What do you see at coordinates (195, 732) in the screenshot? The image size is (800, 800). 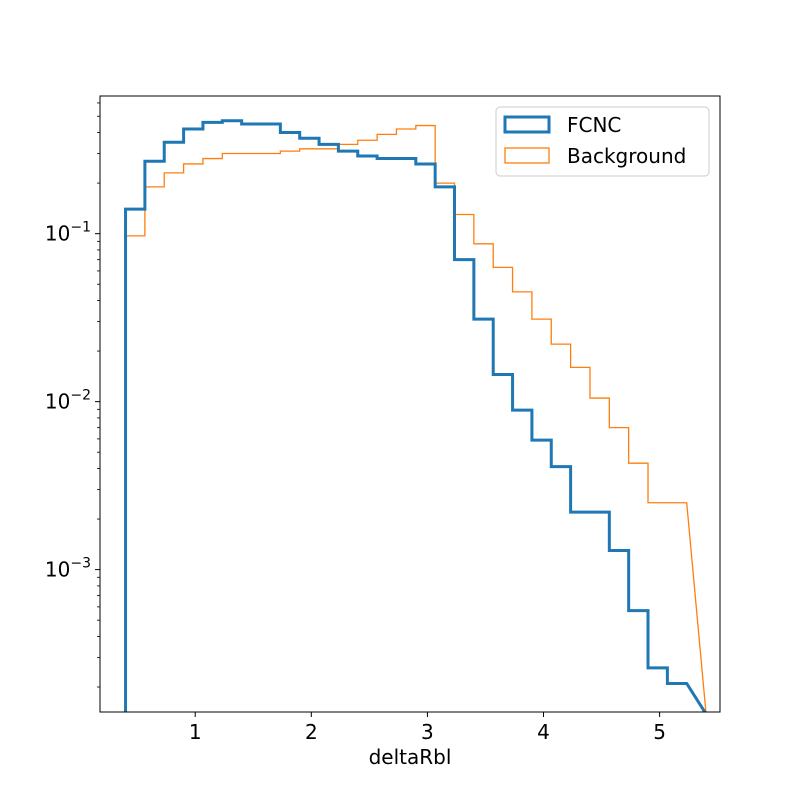 I see `x-tick-label: 1` at bounding box center [195, 732].